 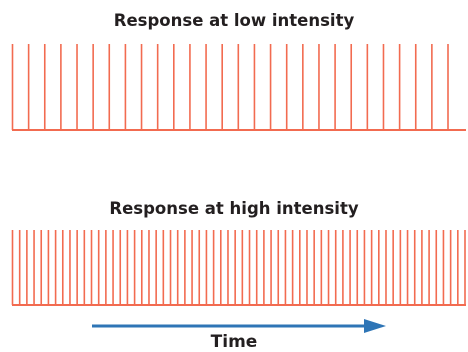 I want to click on low-intensity-title: Response at low intensity, so click(x=234, y=20).